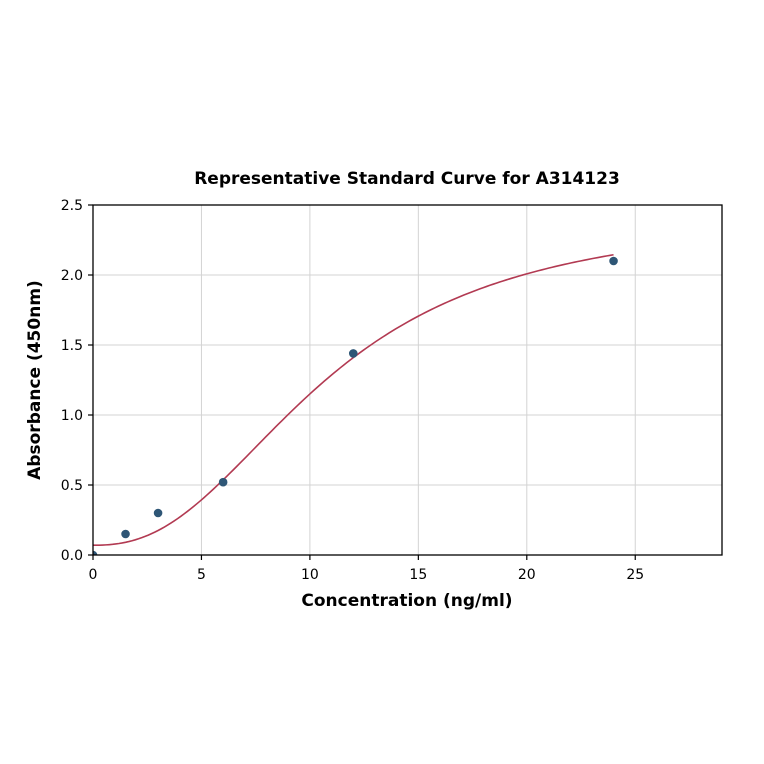  I want to click on y-tick-label: 0.0, so click(72, 556).